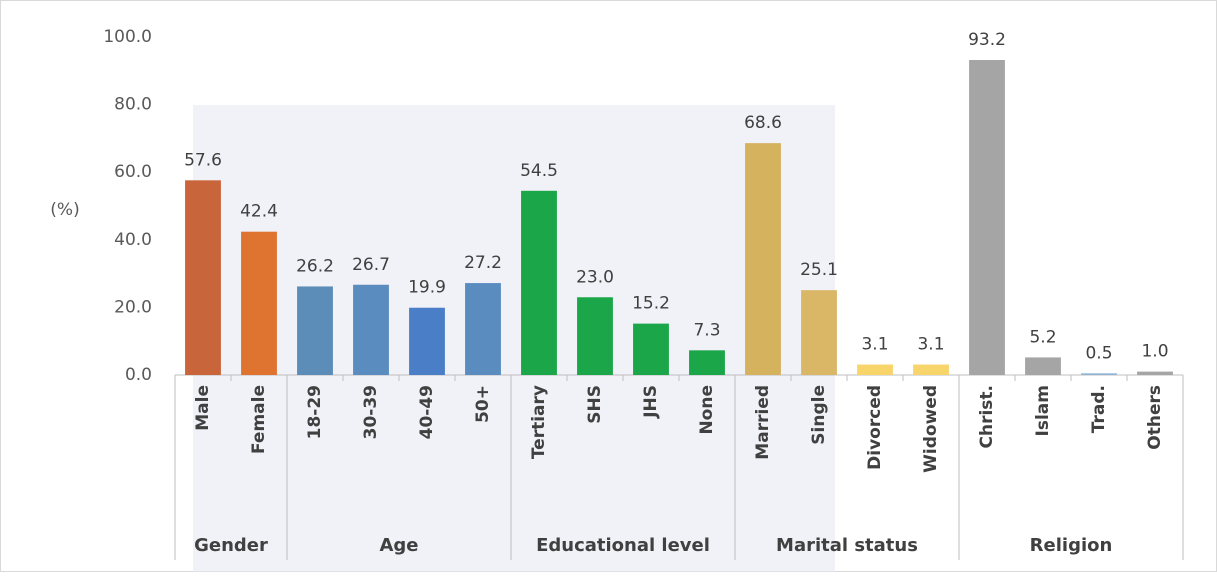 This screenshot has width=1217, height=576. What do you see at coordinates (623, 545) in the screenshot?
I see `group-label: Educational level` at bounding box center [623, 545].